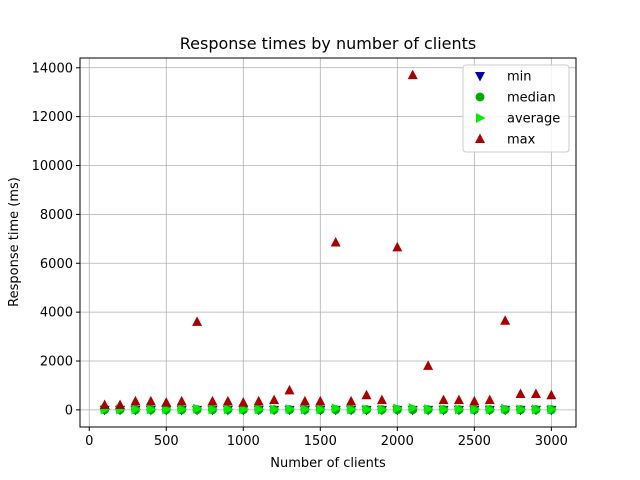 The height and width of the screenshot is (480, 640). Describe the element at coordinates (56, 313) in the screenshot. I see `y-tick-label: 4000` at that location.